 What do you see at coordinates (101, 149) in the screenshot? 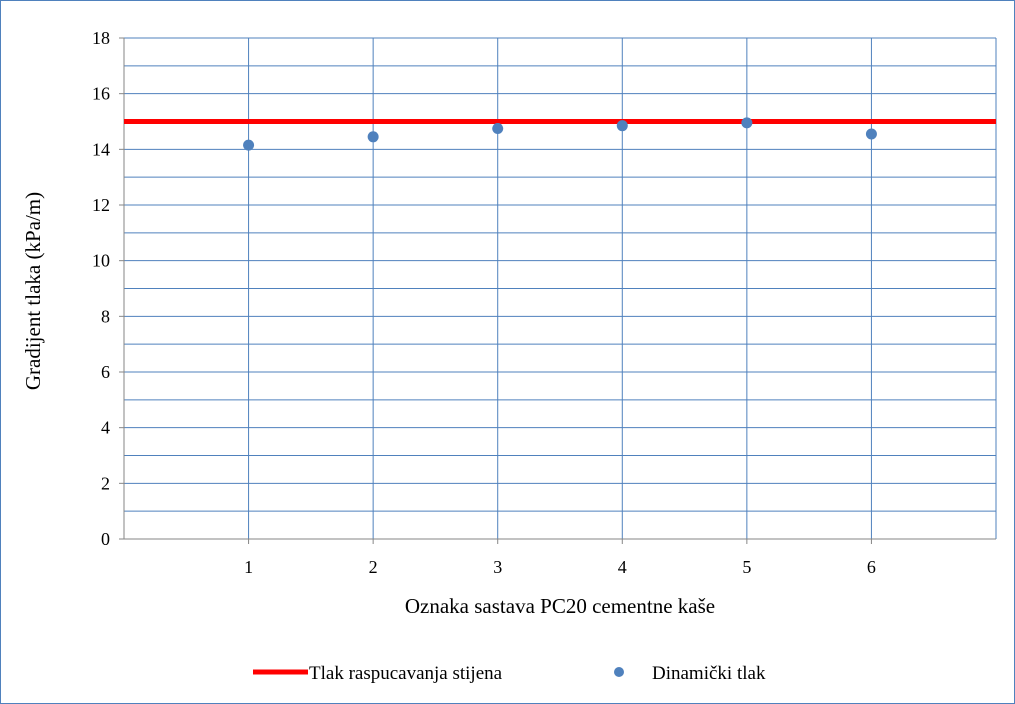
I see `y-tick-label: 14` at bounding box center [101, 149].